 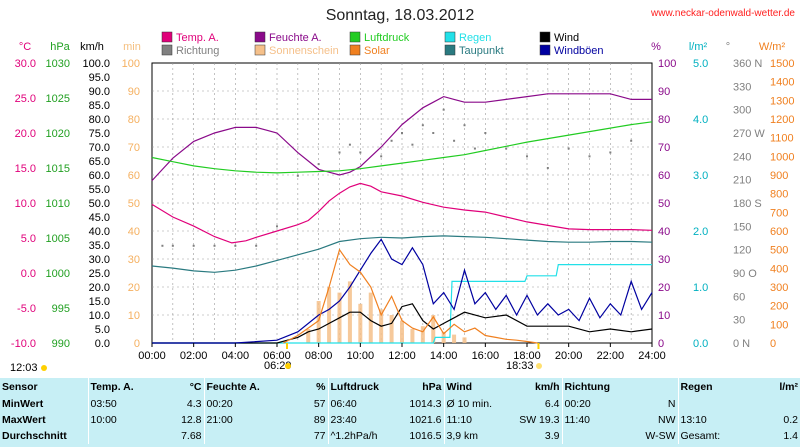 What do you see at coordinates (134, 120) in the screenshot?
I see `sun-axis-tick-label: 80` at bounding box center [134, 120].